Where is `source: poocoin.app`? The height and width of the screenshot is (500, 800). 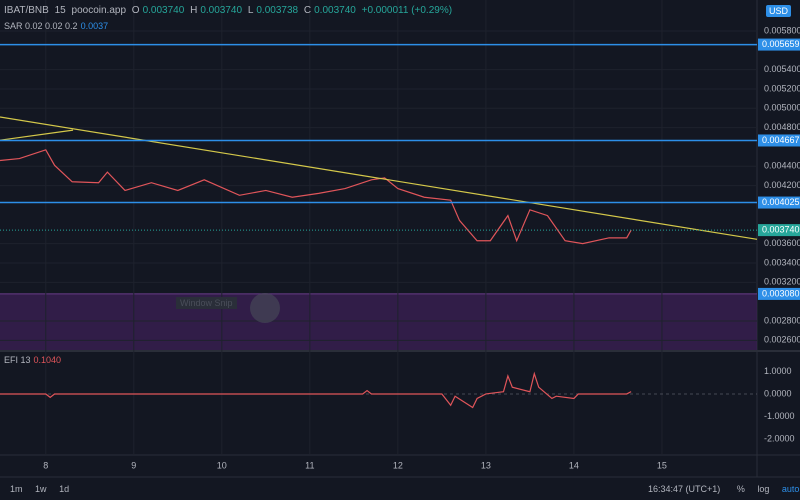 source: poocoin.app is located at coordinates (99, 10).